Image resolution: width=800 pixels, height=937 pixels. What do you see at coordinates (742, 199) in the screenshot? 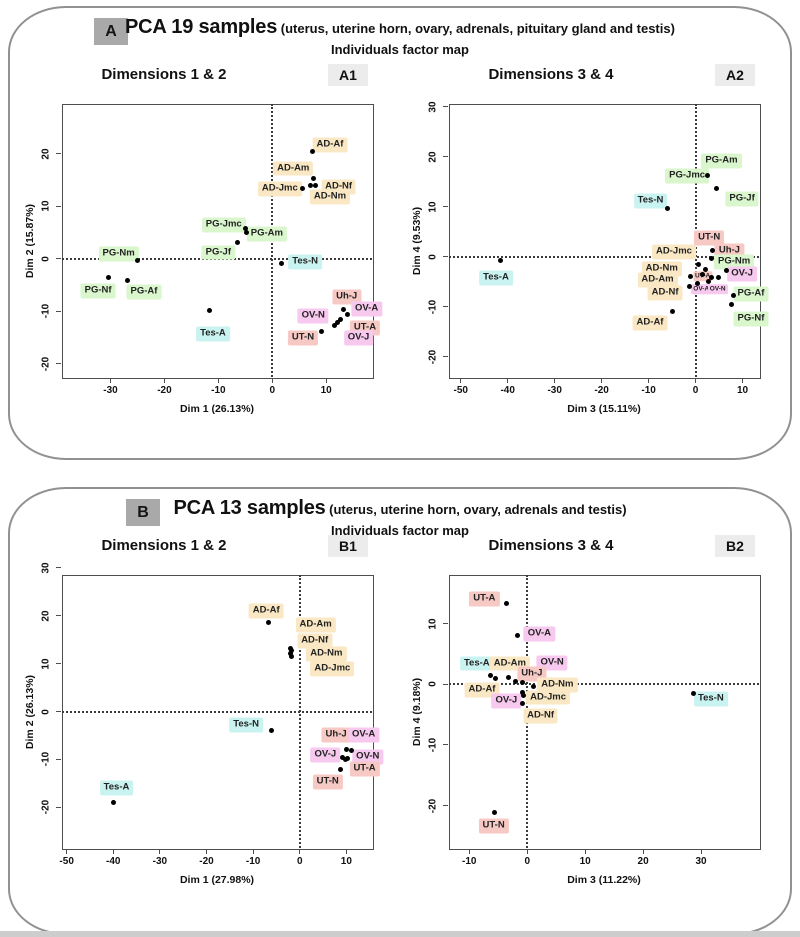
I see `sample-label-PG-Jf: PG-Jf` at bounding box center [742, 199].